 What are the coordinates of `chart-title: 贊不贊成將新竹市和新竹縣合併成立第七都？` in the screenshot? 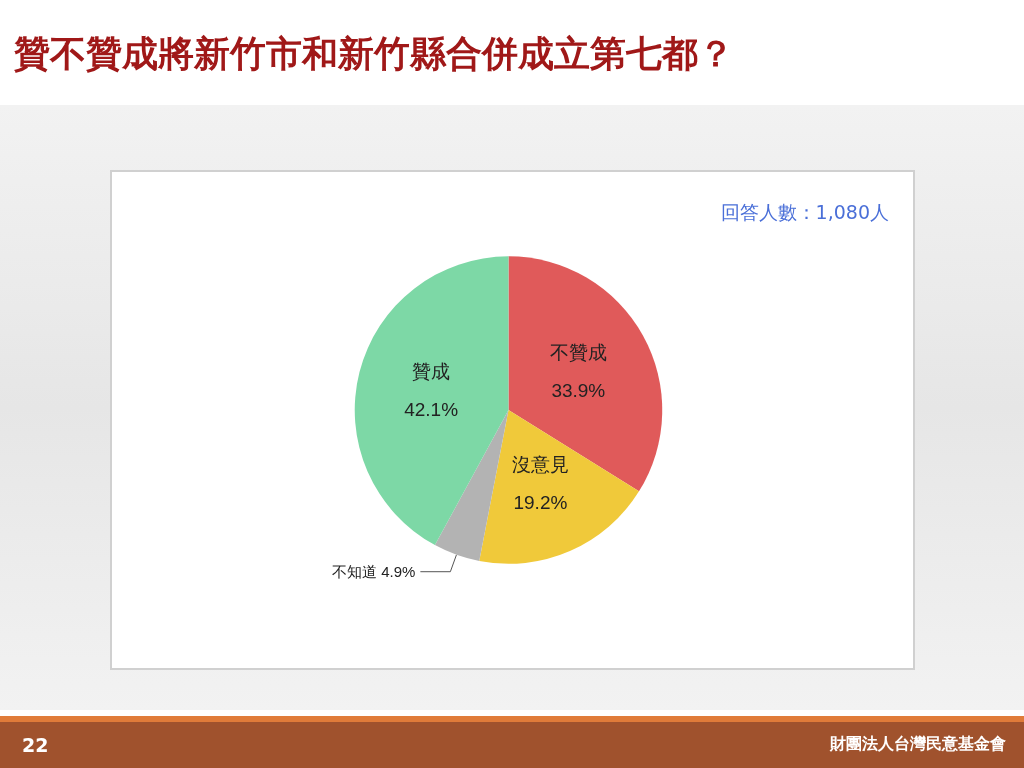 It's located at (374, 54).